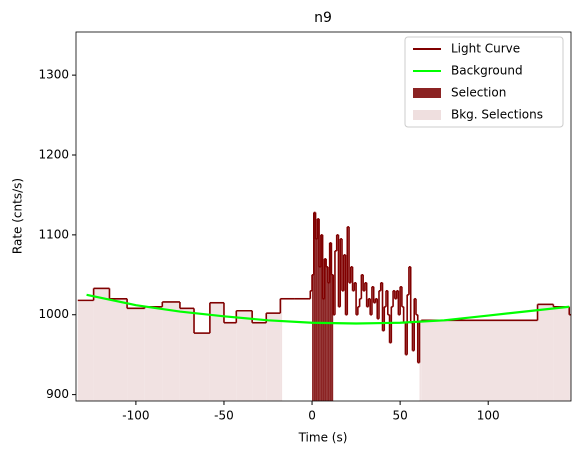  Describe the element at coordinates (323, 18) in the screenshot. I see `chart-title: n9` at that location.